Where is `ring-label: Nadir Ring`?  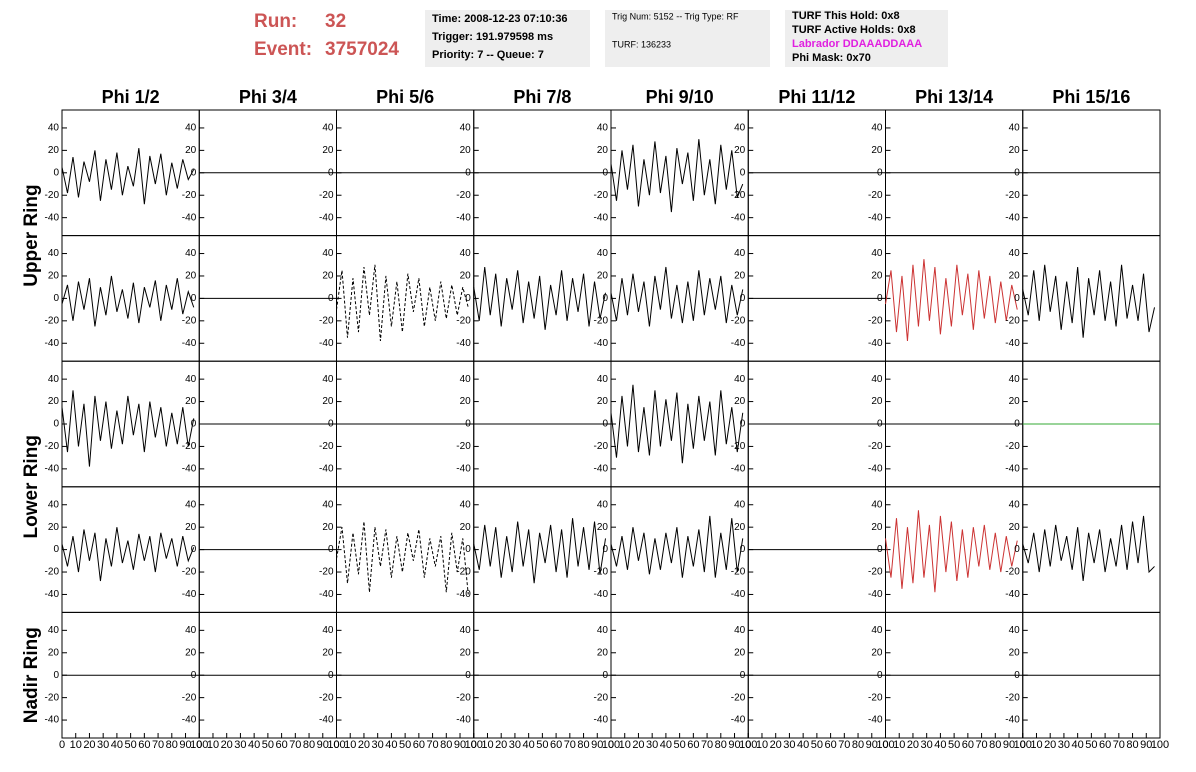
ring-label: Nadir Ring is located at coordinates (31, 675).